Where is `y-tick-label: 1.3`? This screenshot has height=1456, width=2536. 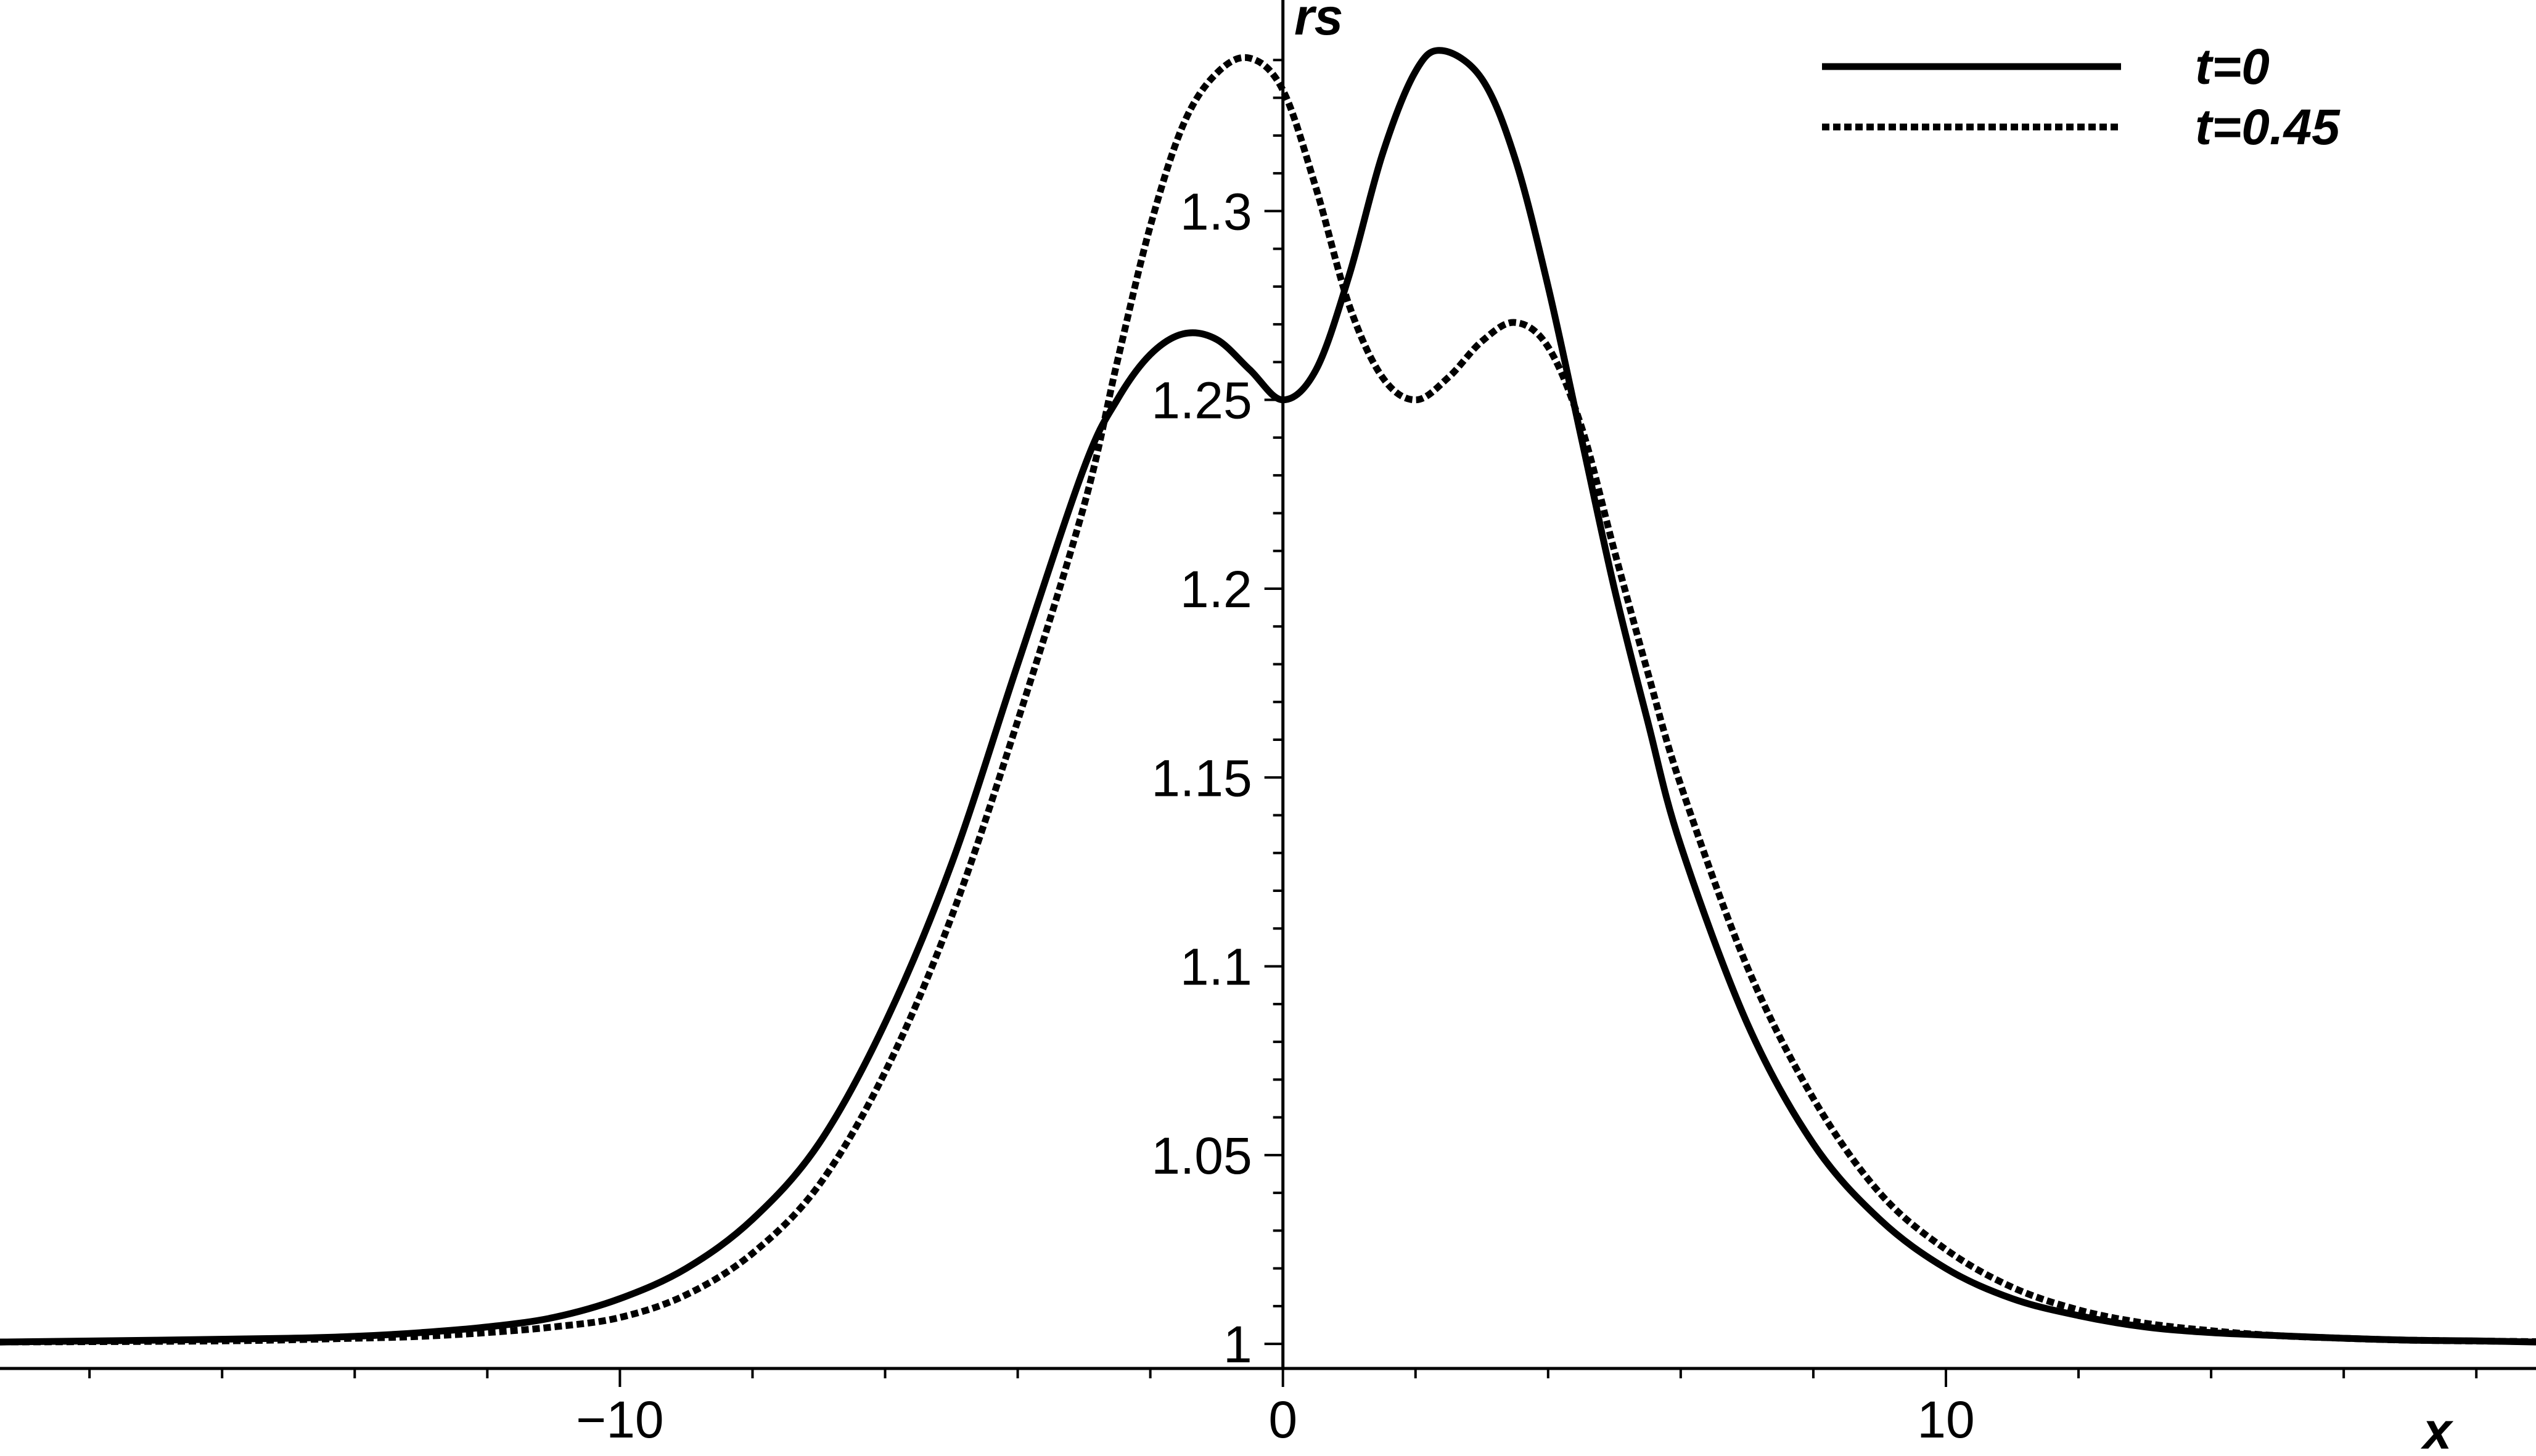
y-tick-label: 1.3 is located at coordinates (1216, 211).